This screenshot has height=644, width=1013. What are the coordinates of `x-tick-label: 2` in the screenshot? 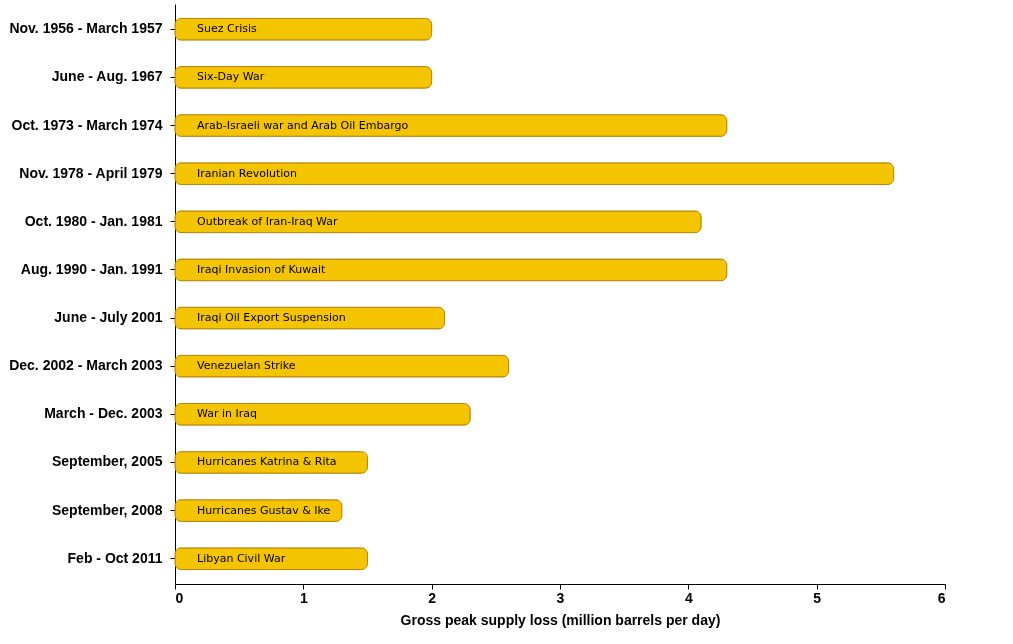 It's located at (432, 597).